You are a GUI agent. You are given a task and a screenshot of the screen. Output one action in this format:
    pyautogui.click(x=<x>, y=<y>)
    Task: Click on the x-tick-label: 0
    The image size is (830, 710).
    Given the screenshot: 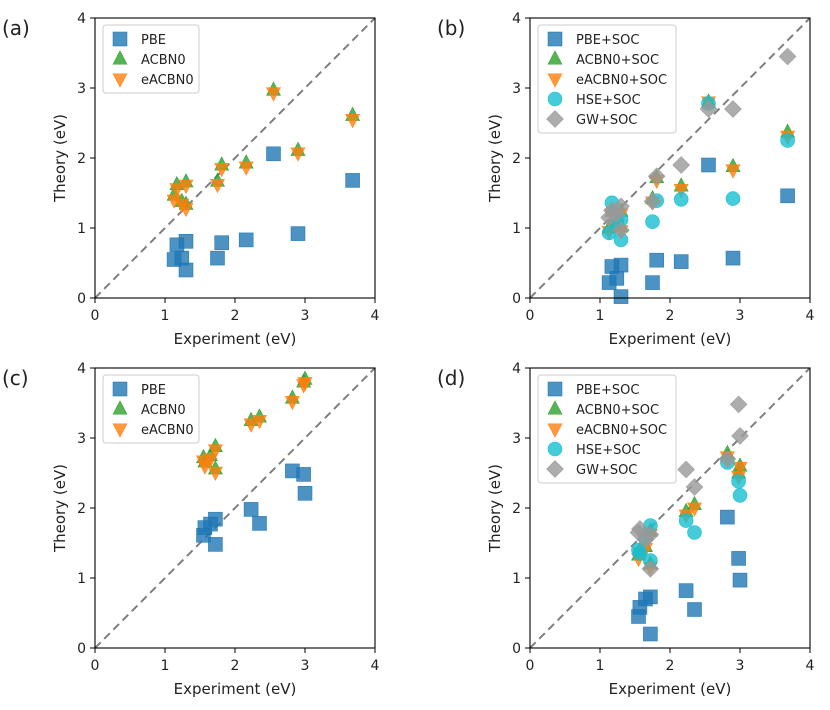 What is the action you would take?
    pyautogui.click(x=95, y=666)
    